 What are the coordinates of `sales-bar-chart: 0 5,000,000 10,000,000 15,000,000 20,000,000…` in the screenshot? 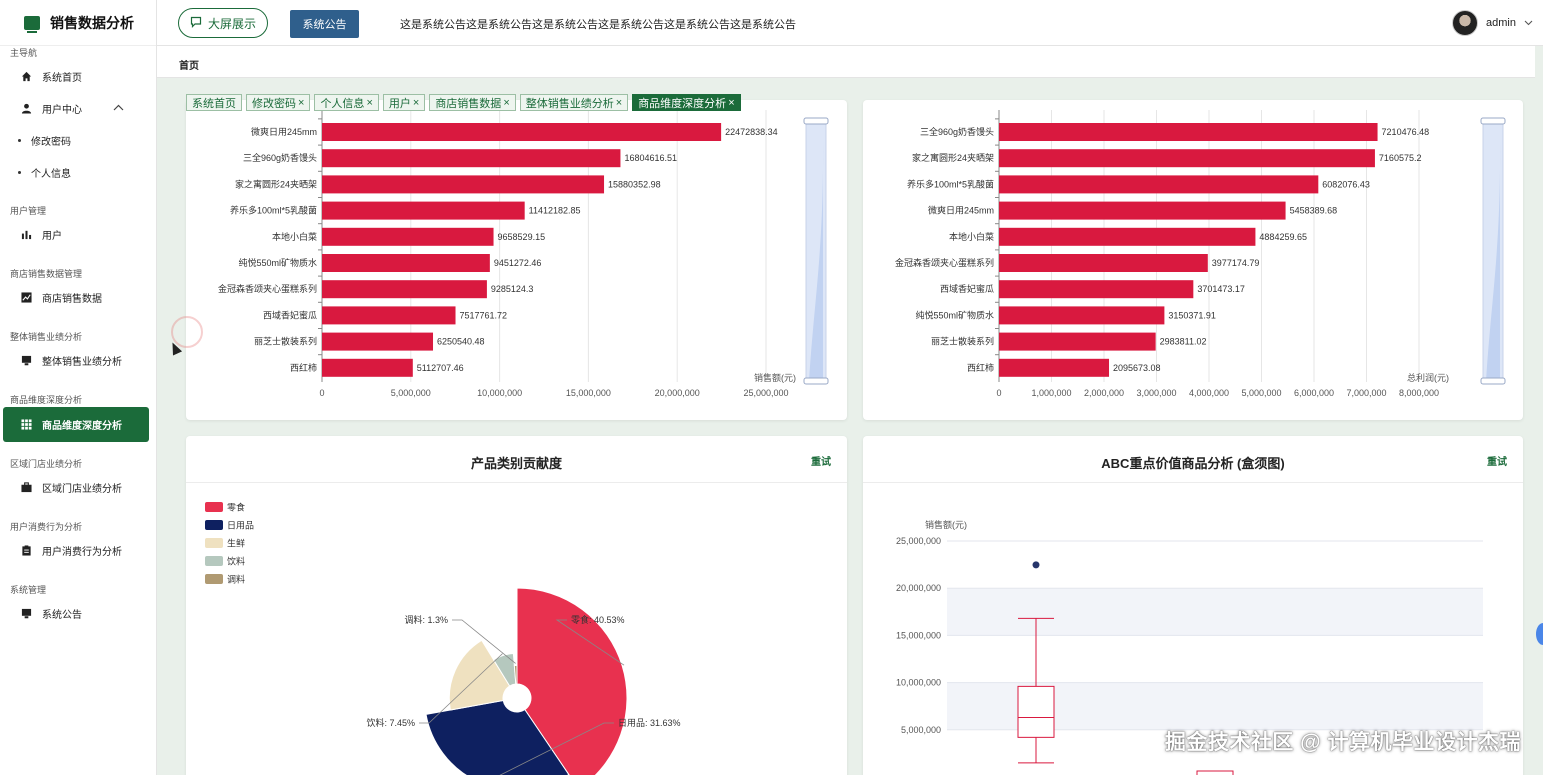 It's located at (523, 254).